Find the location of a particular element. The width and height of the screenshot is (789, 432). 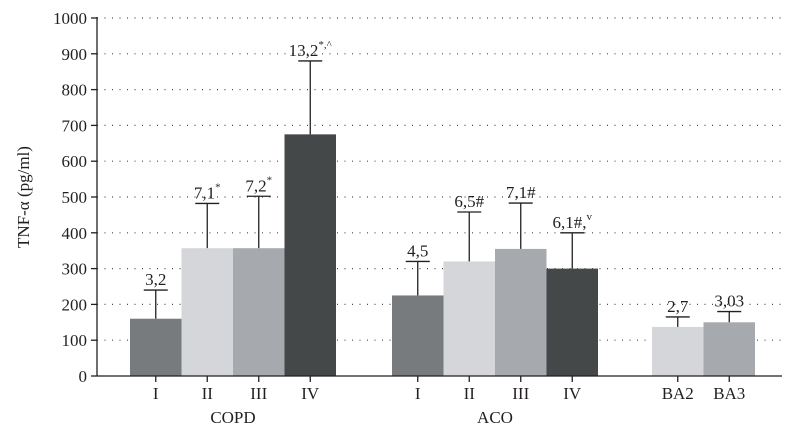

data-label: 7,1* is located at coordinates (207, 191).